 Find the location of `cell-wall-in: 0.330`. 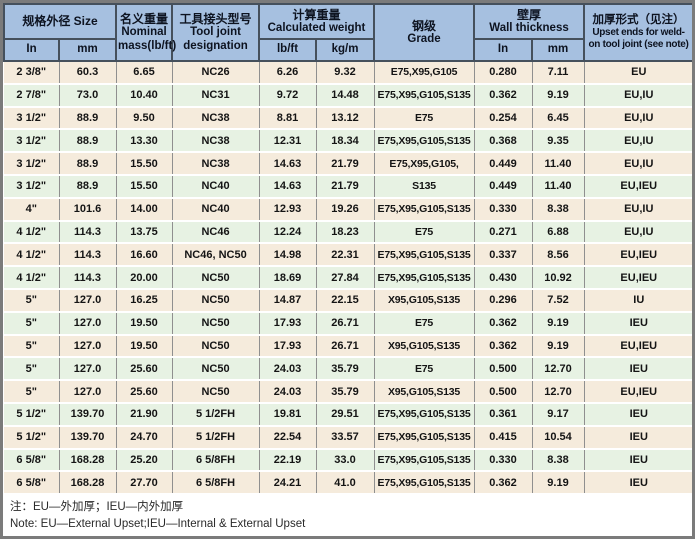

cell-wall-in: 0.330 is located at coordinates (503, 460).